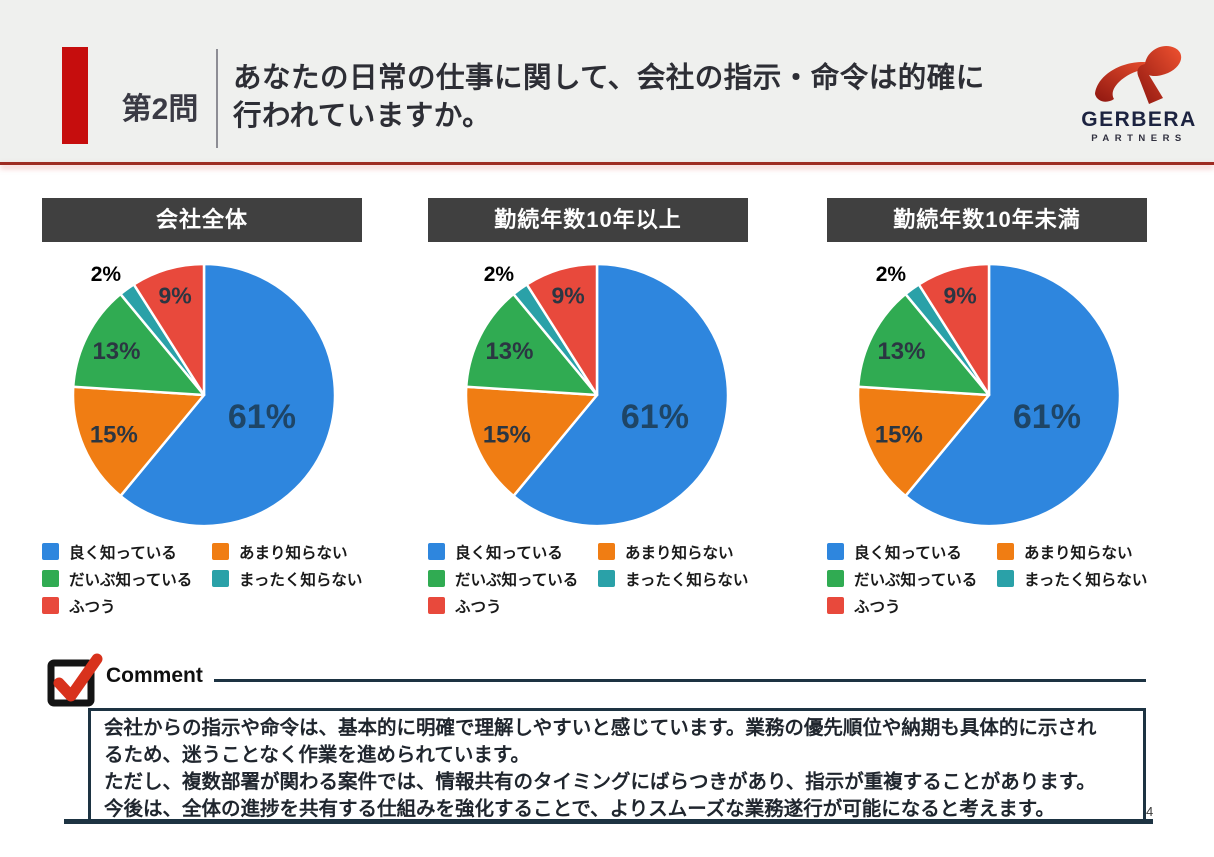 The image size is (1214, 857). What do you see at coordinates (217, 98) in the screenshot?
I see `header-divider` at bounding box center [217, 98].